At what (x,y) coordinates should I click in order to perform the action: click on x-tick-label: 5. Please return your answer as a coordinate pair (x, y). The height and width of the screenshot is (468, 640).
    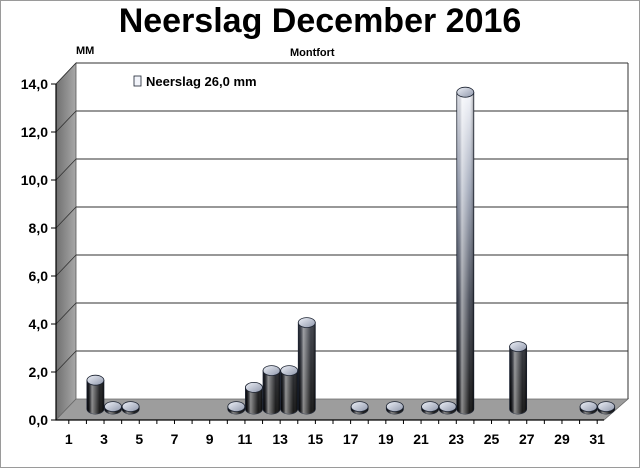
    Looking at the image, I should click on (139, 439).